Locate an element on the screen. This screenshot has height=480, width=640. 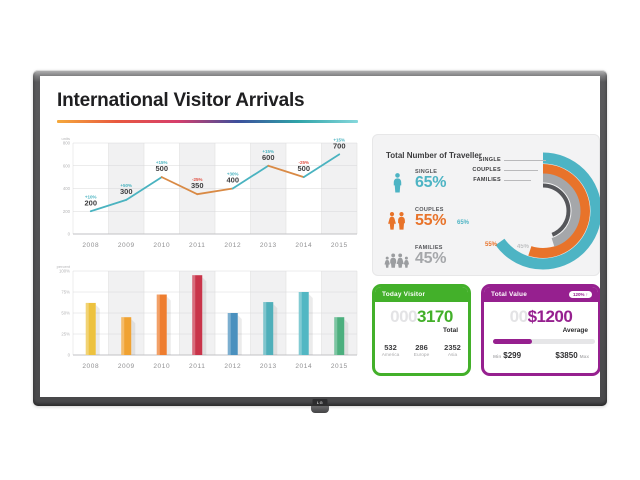
svg-text: 25% is located at coordinates (65, 334).